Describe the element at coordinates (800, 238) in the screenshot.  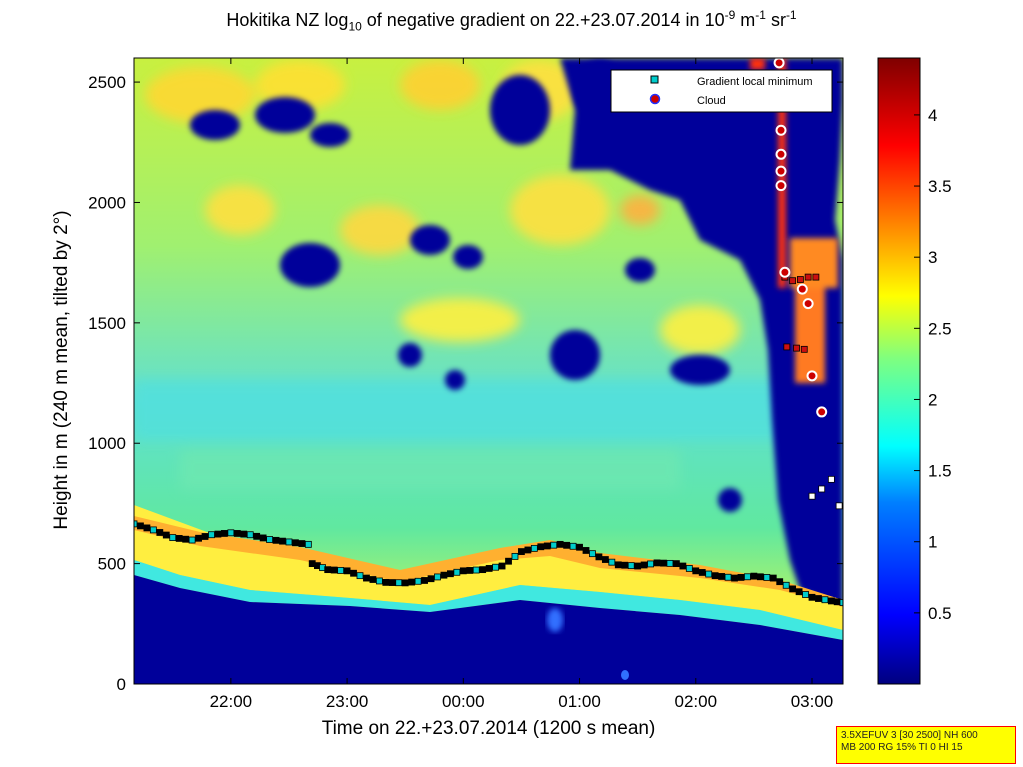
I see `series-cloud` at that location.